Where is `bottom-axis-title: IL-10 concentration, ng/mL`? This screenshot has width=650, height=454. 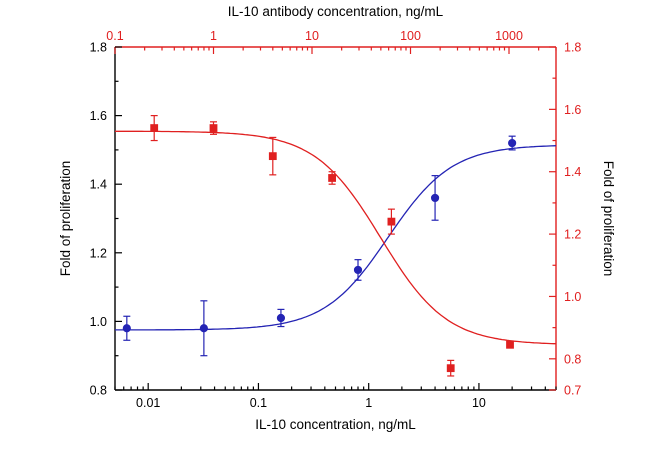 bottom-axis-title: IL-10 concentration, ng/mL is located at coordinates (335, 424).